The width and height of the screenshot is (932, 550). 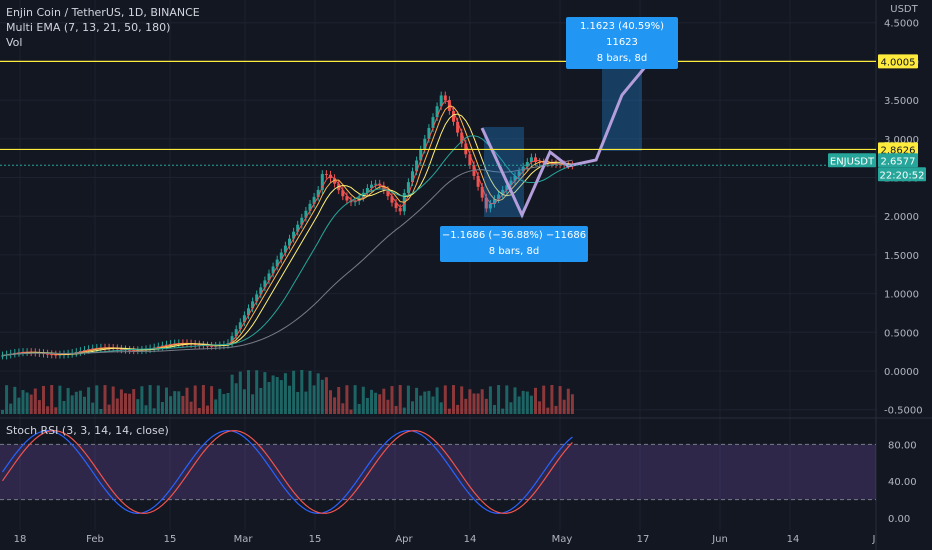 What do you see at coordinates (562, 539) in the screenshot?
I see `time-tick-label: May` at bounding box center [562, 539].